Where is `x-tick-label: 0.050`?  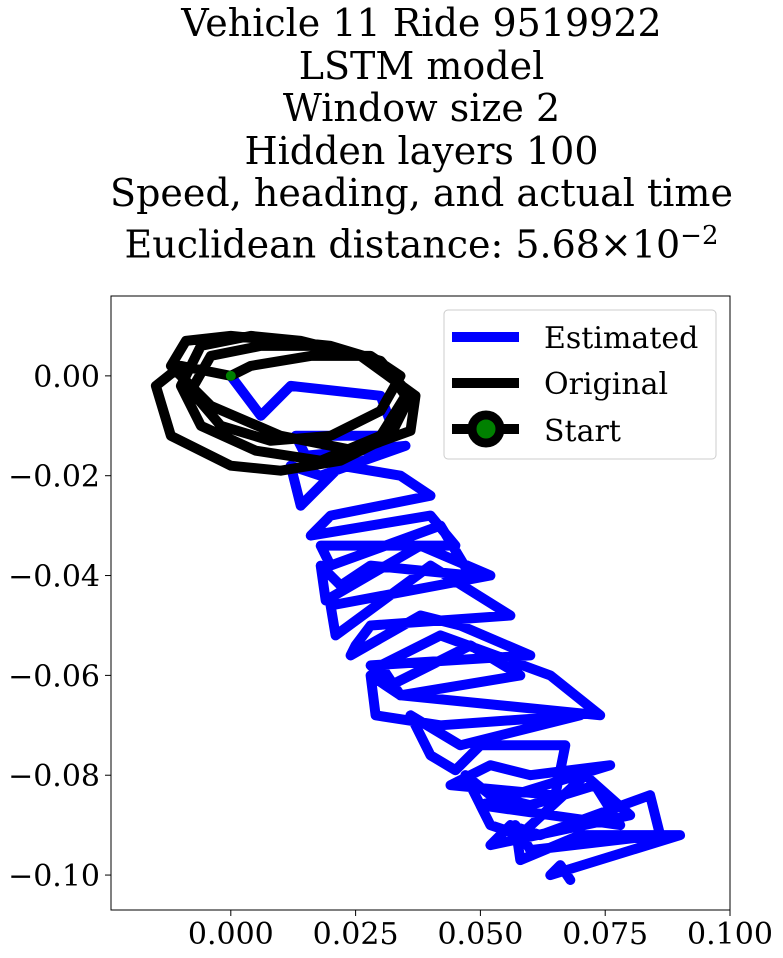
x-tick-label: 0.050 is located at coordinates (480, 934).